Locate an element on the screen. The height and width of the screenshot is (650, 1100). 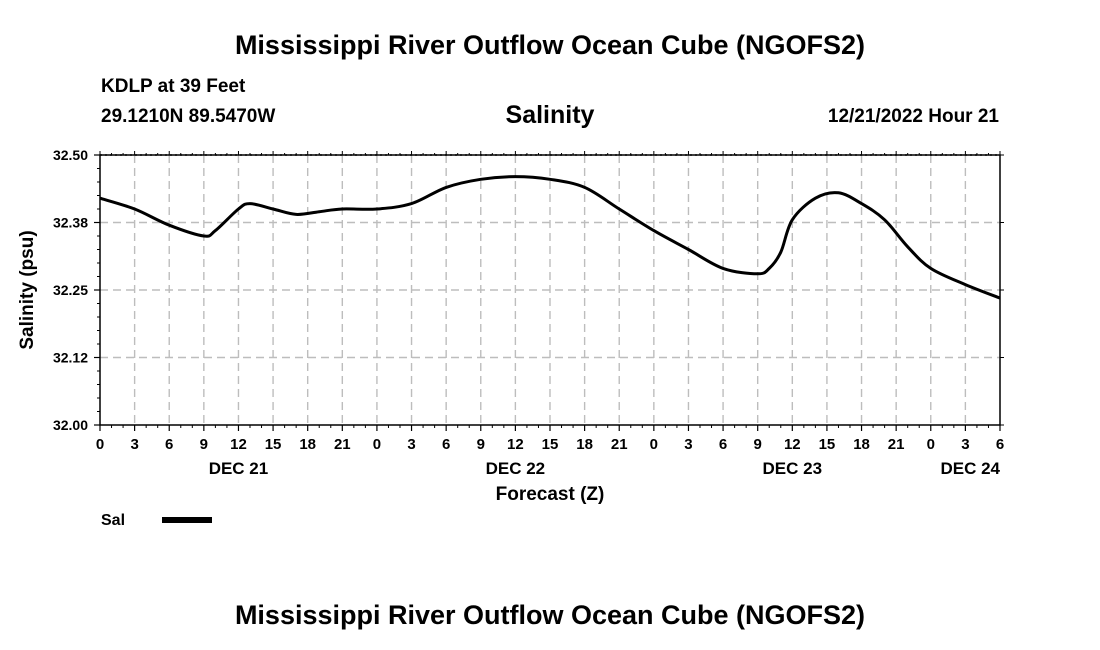
y-axis-label: Salinity (psu) is located at coordinates (27, 289).